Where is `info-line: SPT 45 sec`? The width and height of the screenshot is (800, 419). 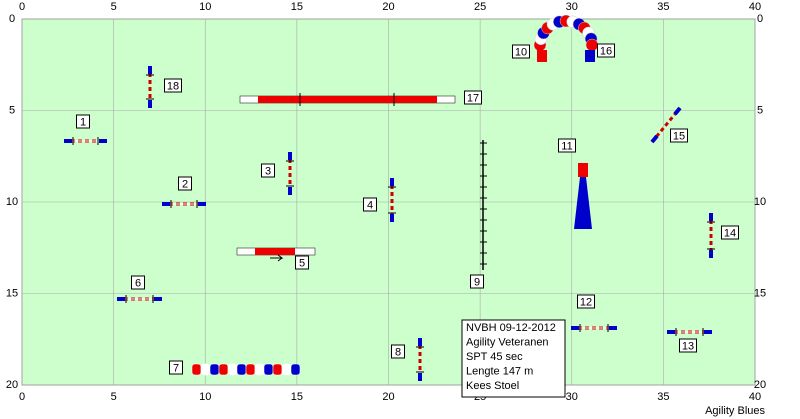
info-line: SPT 45 sec is located at coordinates (494, 357).